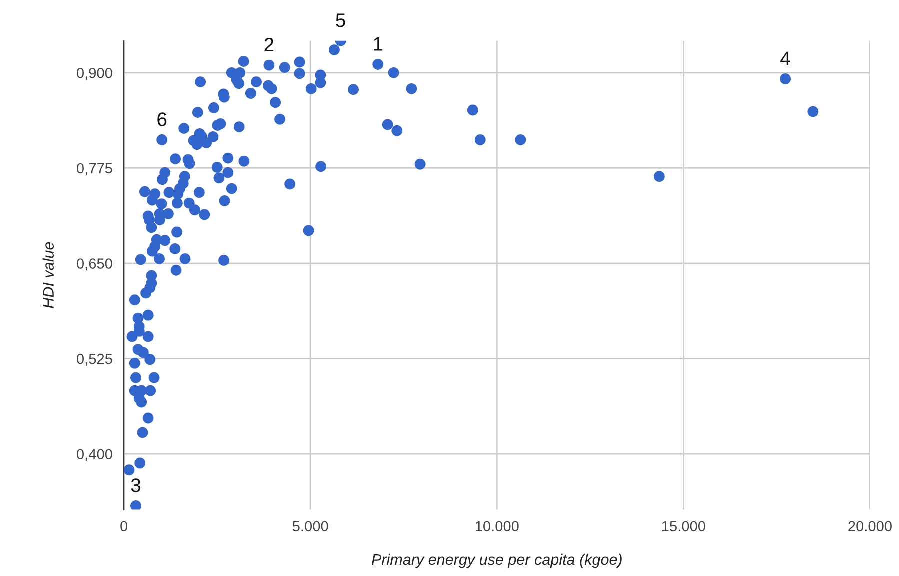 The image size is (899, 576). Describe the element at coordinates (310, 526) in the screenshot. I see `x-tick-label: 5.000` at that location.